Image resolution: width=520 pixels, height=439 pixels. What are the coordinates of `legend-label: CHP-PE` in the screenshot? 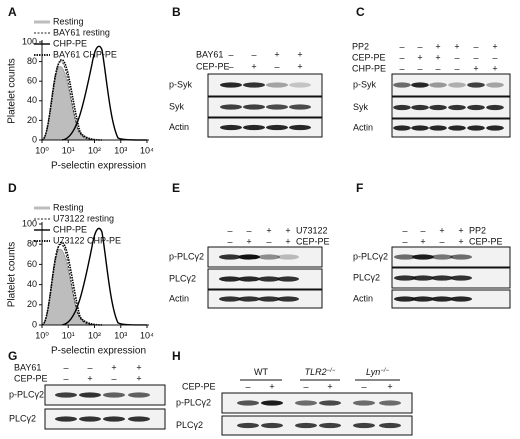 It's located at (70, 229).